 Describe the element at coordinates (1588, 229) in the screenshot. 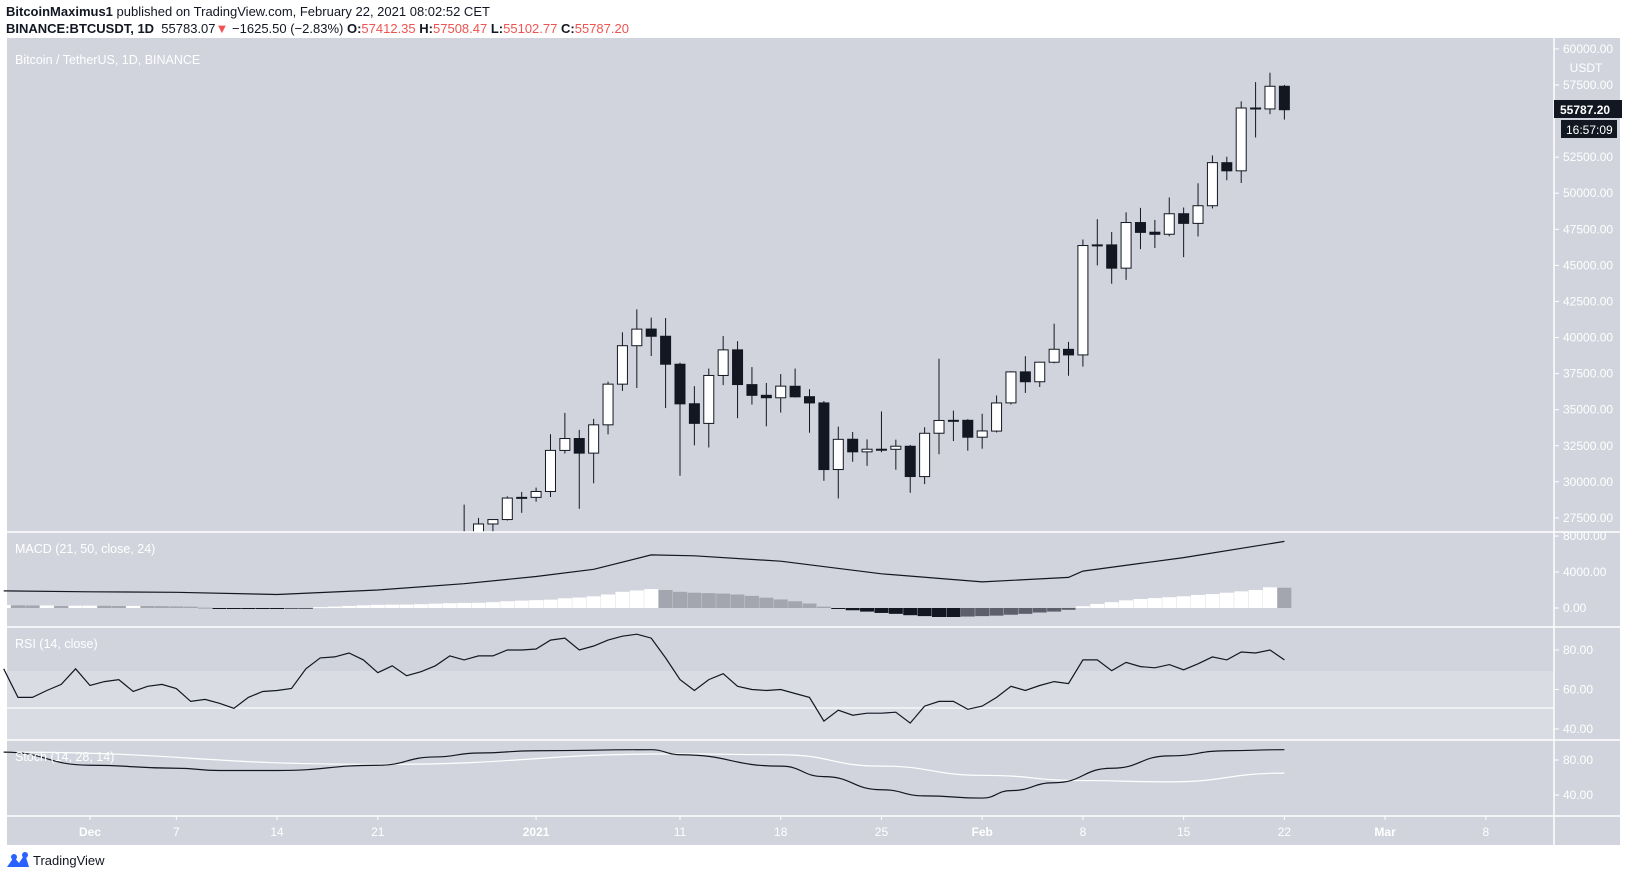

I see `price-tick-label: 47500.00` at that location.